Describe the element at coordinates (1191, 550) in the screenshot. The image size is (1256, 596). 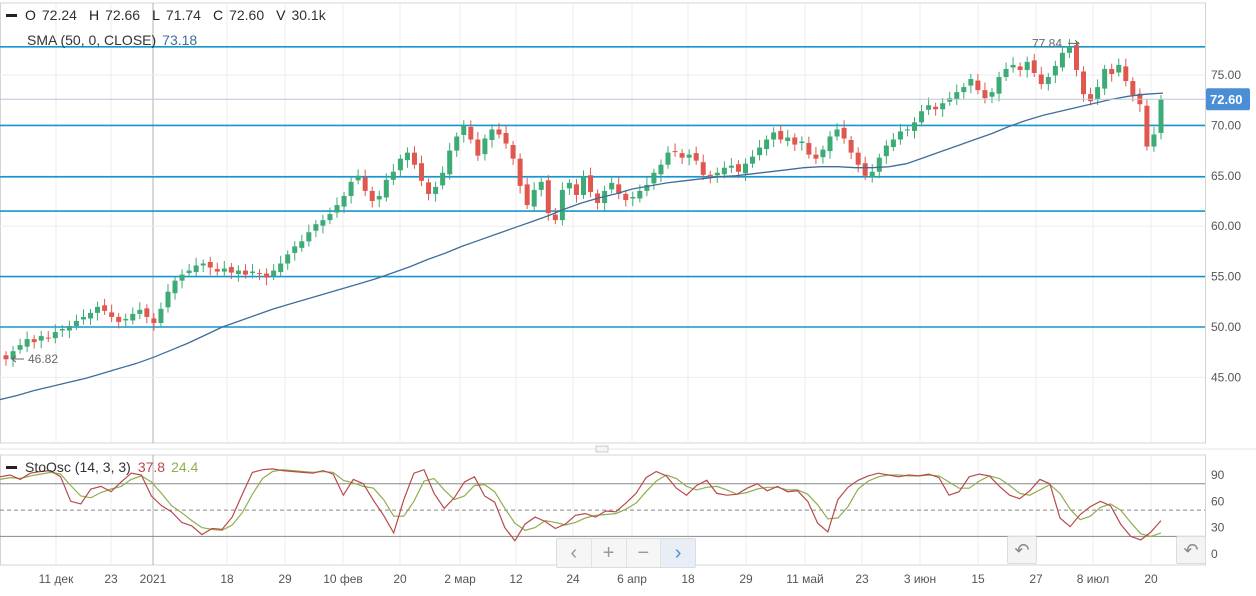
I see `reset-scale-button: ↶` at that location.